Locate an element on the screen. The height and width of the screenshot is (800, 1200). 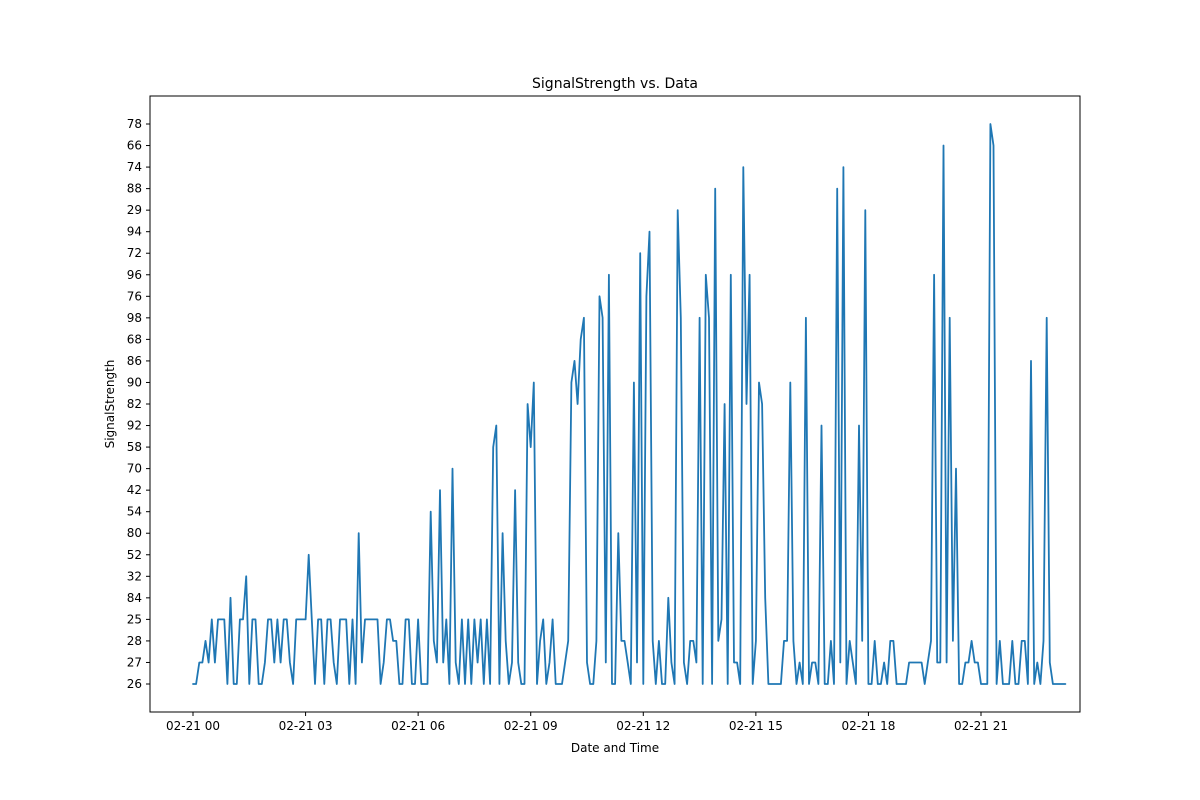
y-tick-label: 68 is located at coordinates (134, 339).